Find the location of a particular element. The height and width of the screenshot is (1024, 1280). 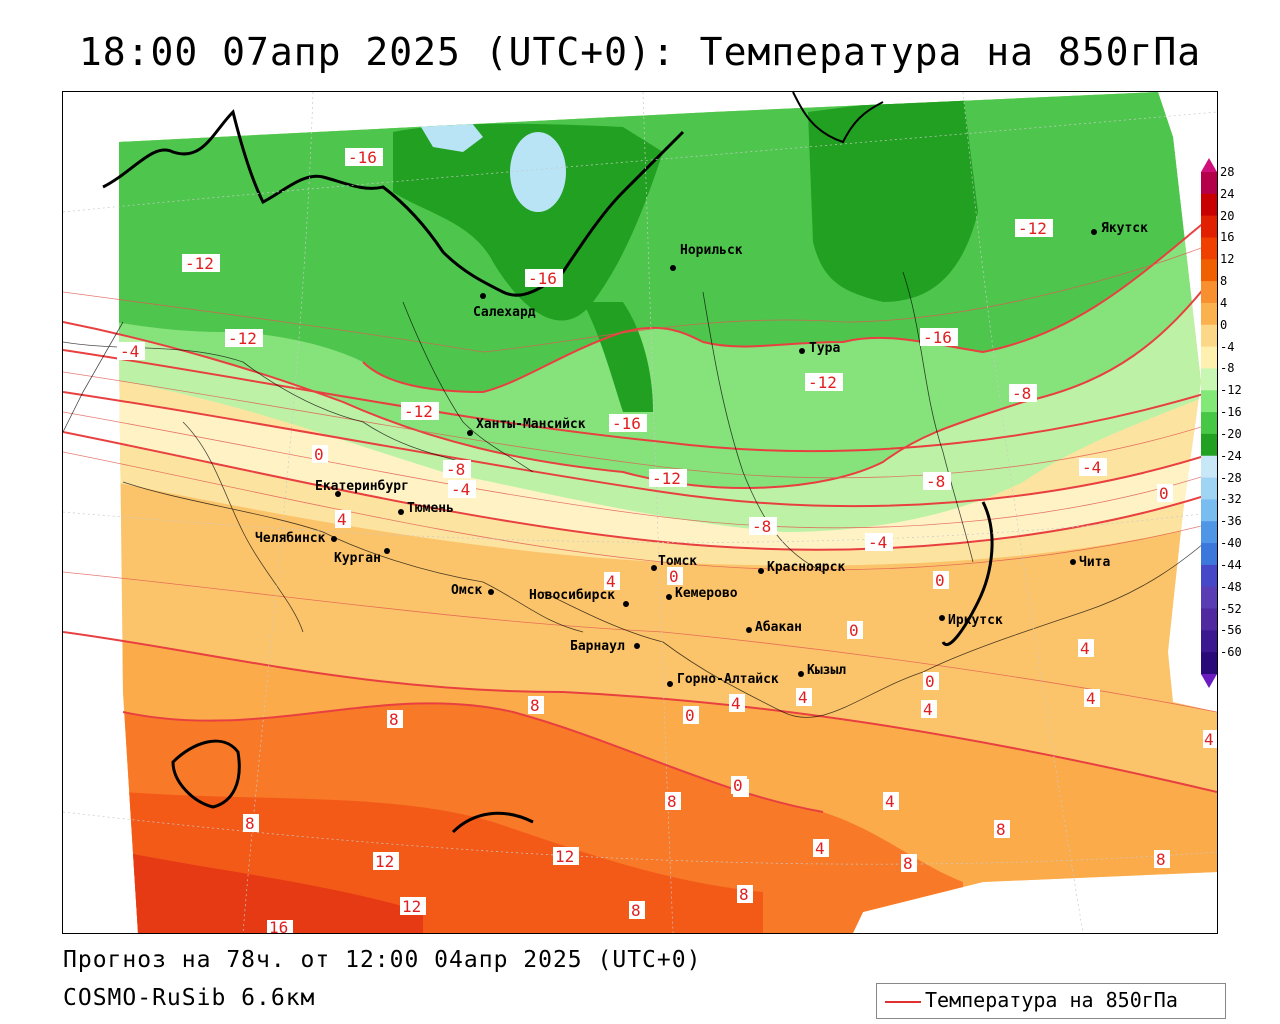

svg-text: Кемерово is located at coordinates (706, 593).